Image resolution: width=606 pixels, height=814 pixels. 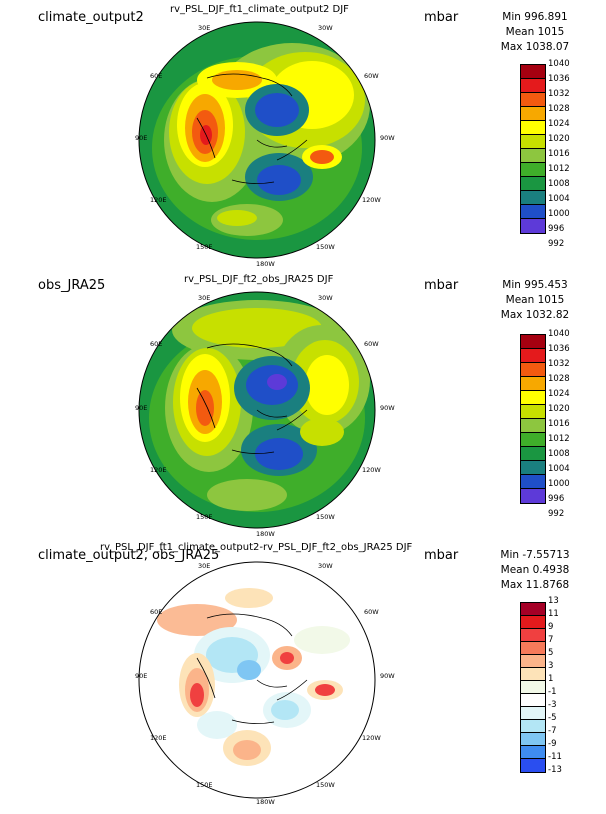 What do you see at coordinates (556, 229) in the screenshot?
I see `colorbar-label: 996` at bounding box center [556, 229].